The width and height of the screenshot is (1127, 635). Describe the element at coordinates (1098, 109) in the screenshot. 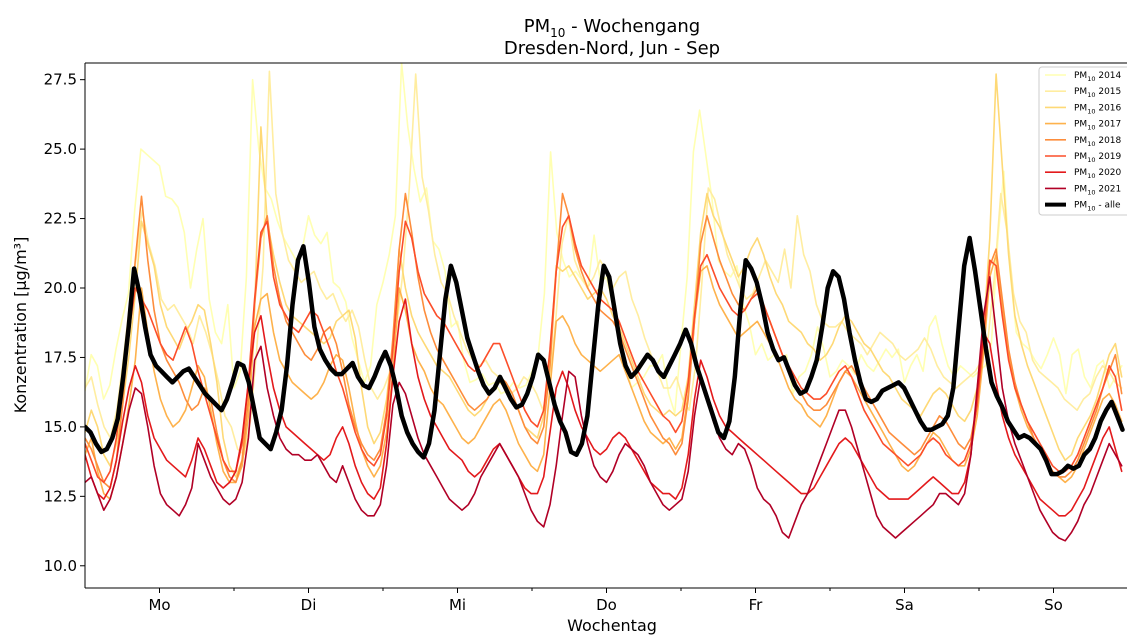

I see `legend-label: PM10 2016` at that location.